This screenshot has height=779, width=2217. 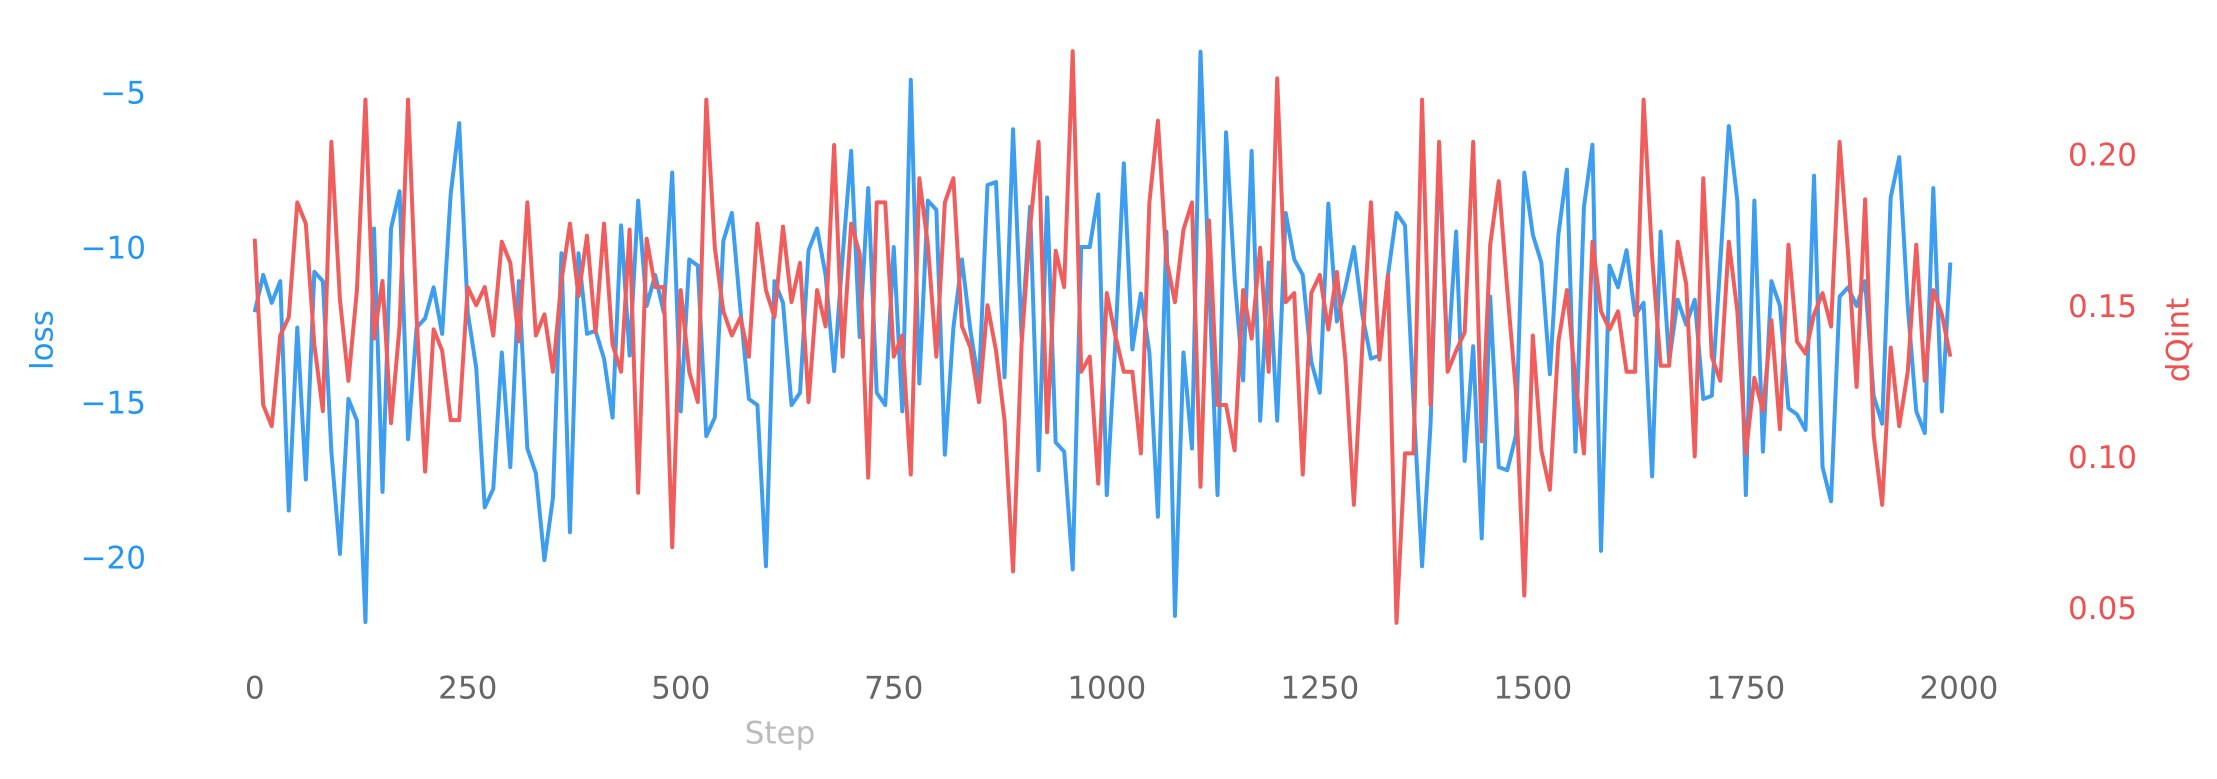 What do you see at coordinates (680, 689) in the screenshot?
I see `x-tick-label: 500` at bounding box center [680, 689].